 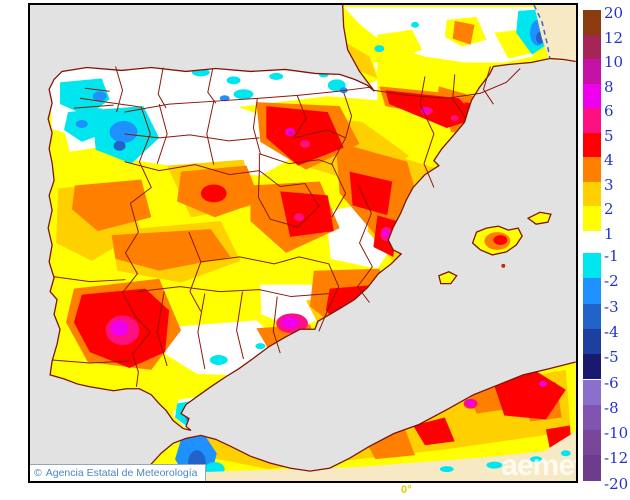 I want to click on copyright-icon: ©, so click(x=38, y=473).